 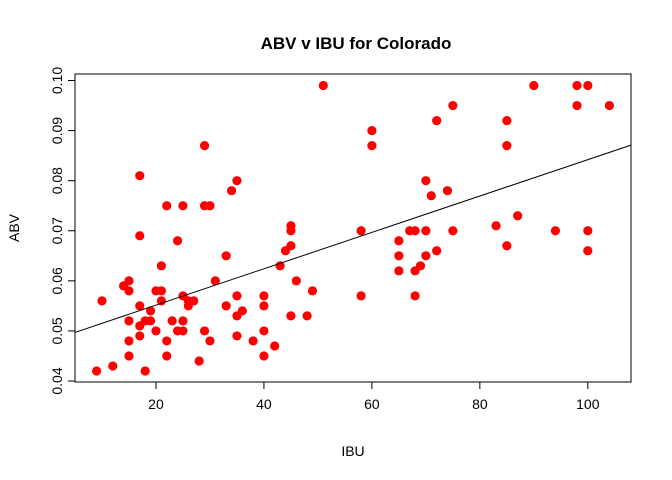 What do you see at coordinates (352, 451) in the screenshot?
I see `x-axis-label: IBU` at bounding box center [352, 451].